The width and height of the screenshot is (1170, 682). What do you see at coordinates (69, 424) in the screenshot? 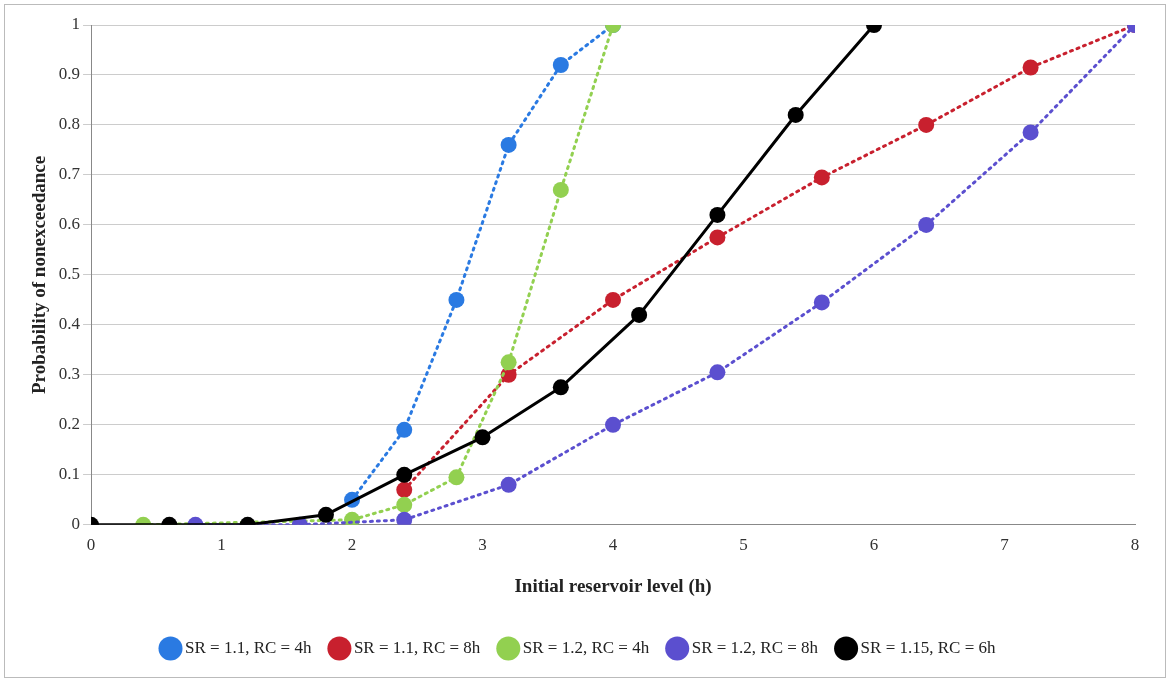
I see `y-tick-label: 0.2` at bounding box center [69, 424].